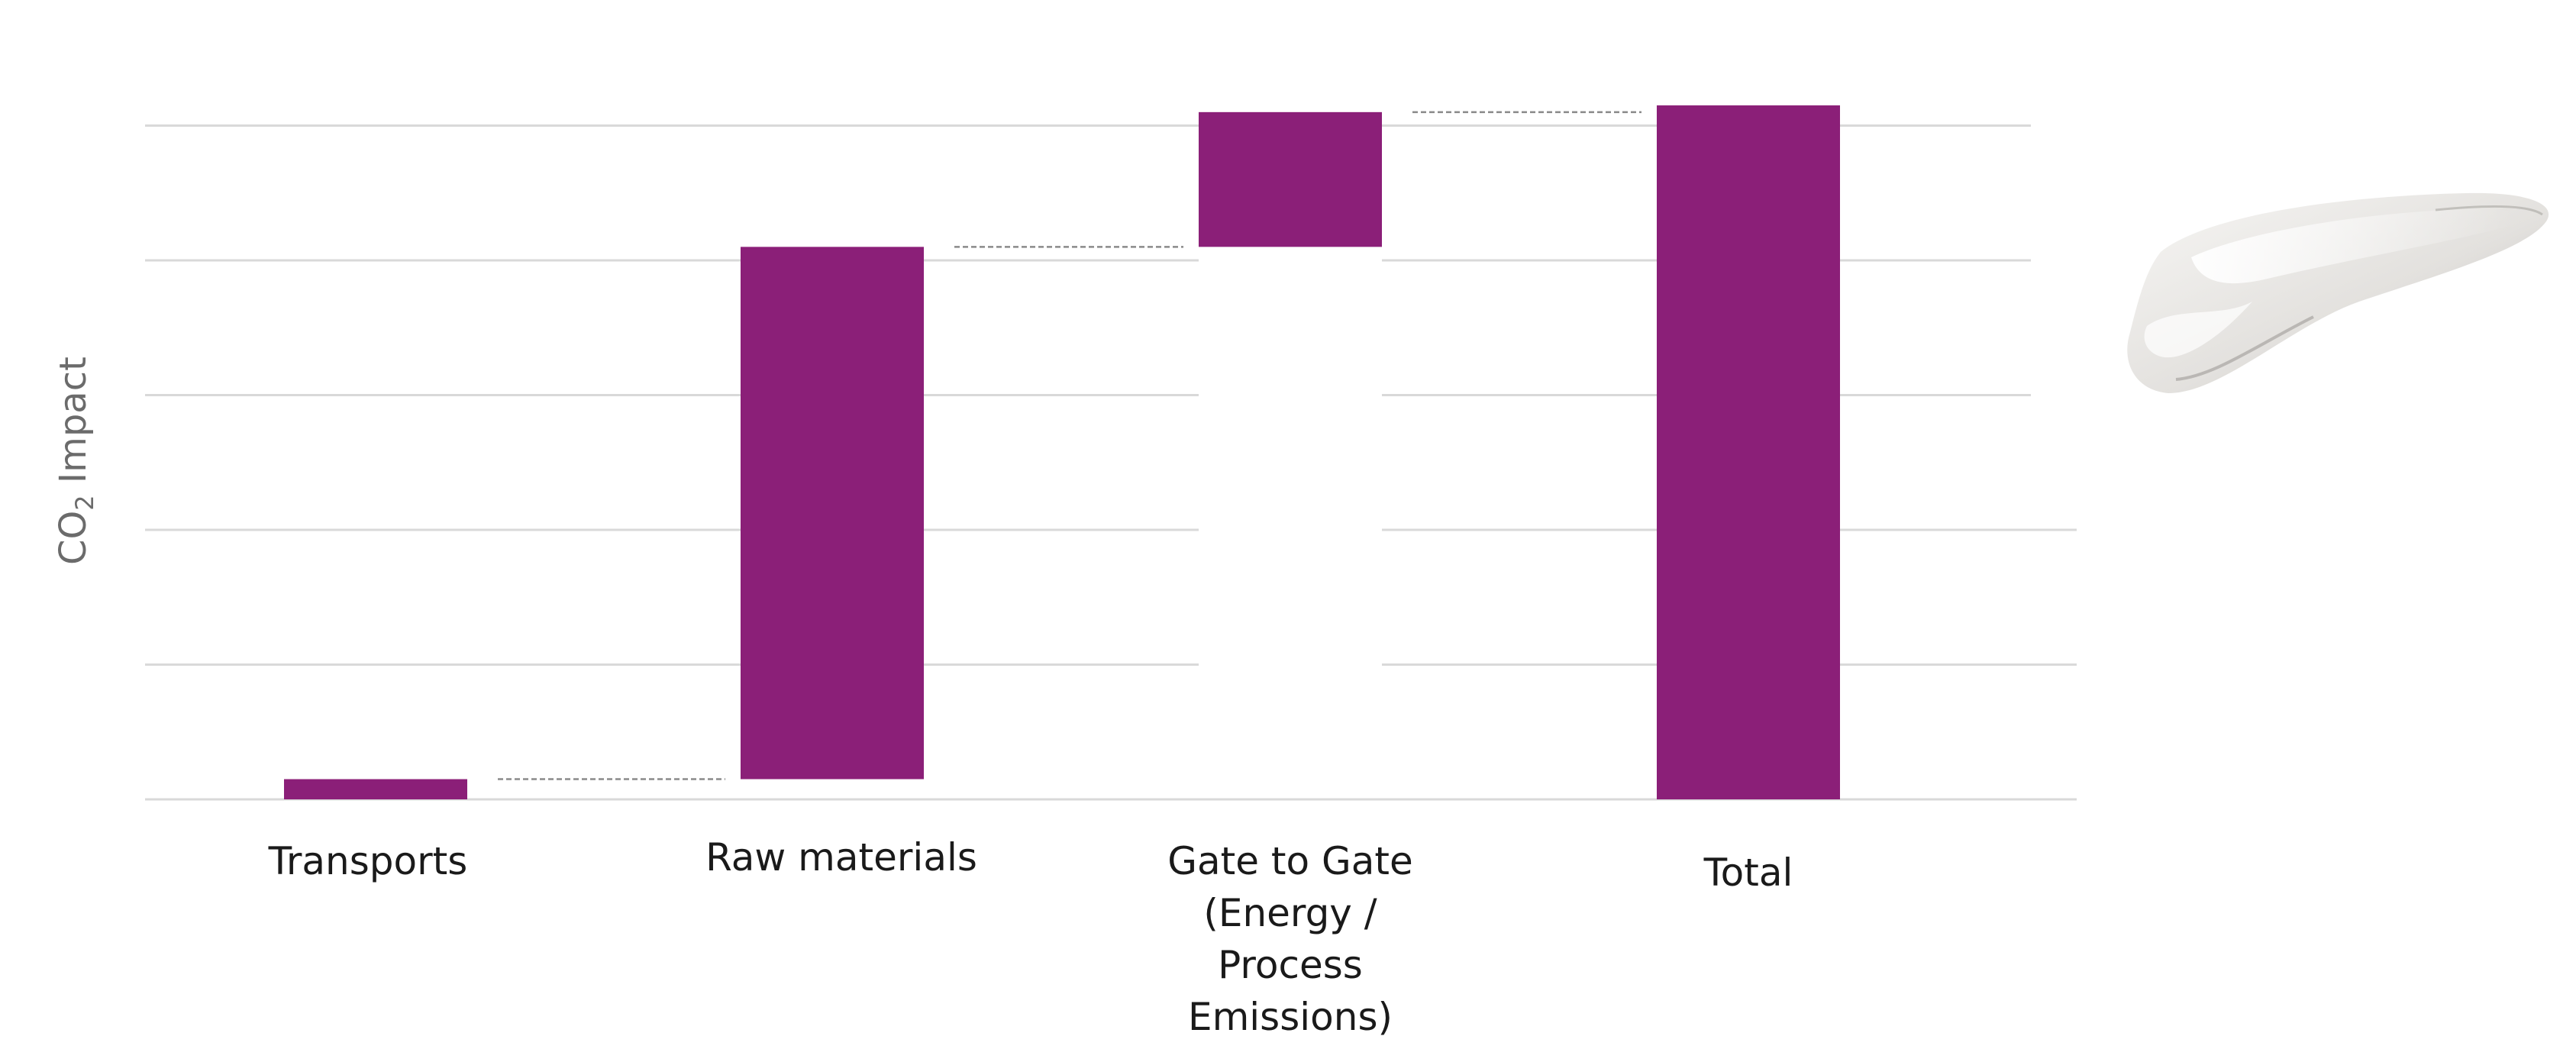 This screenshot has height=1062, width=2576. I want to click on bar-total, so click(1748, 452).